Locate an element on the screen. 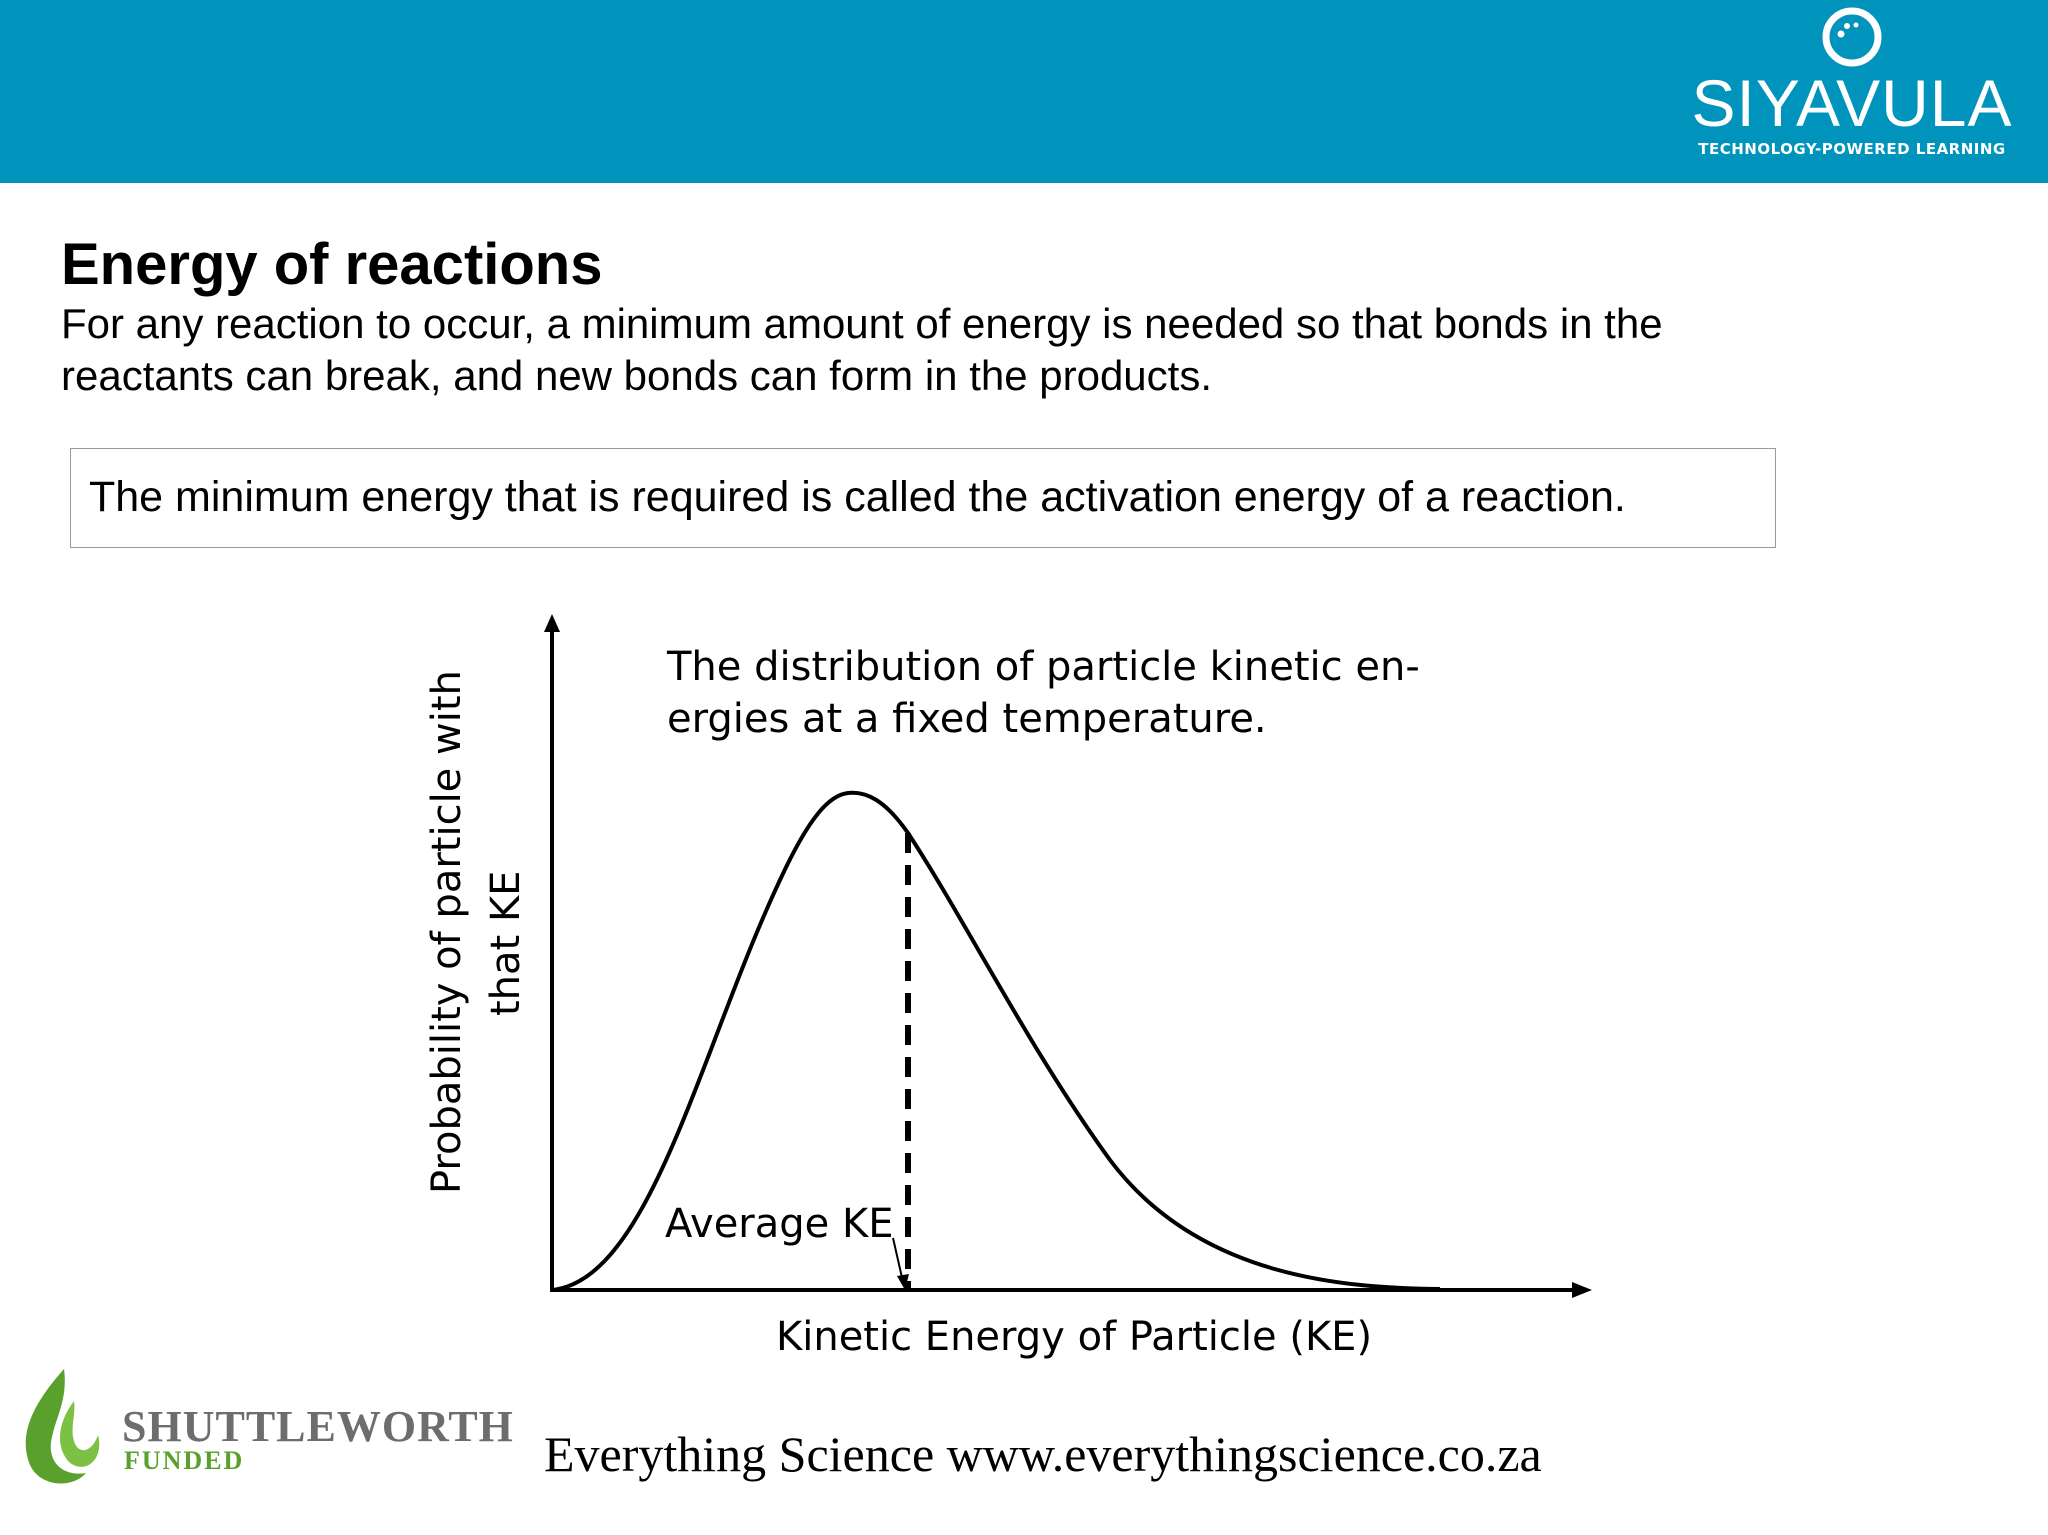  siyavula-ring-icon is located at coordinates (1852, 37).